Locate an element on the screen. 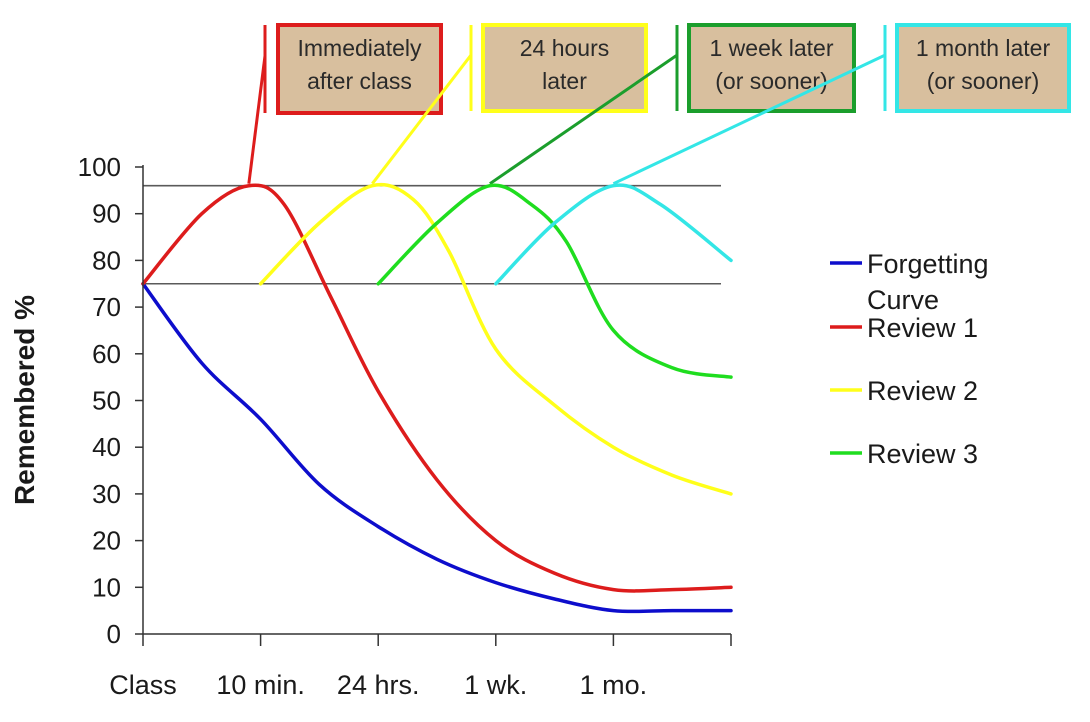 The width and height of the screenshot is (1090, 722). x-tick-label-4: 1 mo. is located at coordinates (614, 685).